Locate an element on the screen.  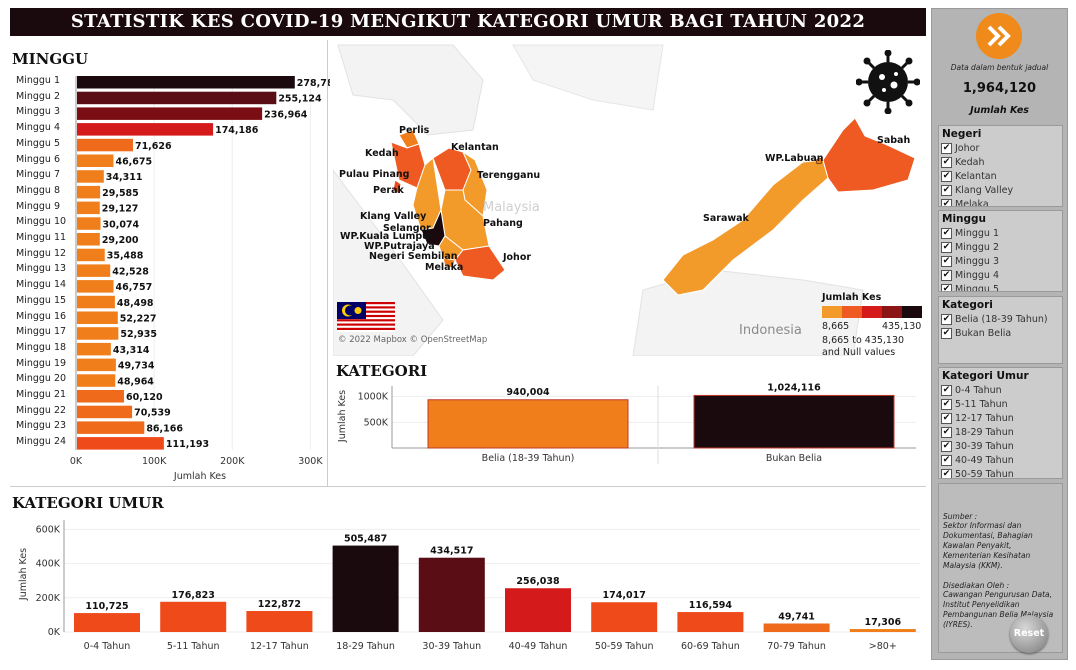
view-table-button is located at coordinates (999, 36).